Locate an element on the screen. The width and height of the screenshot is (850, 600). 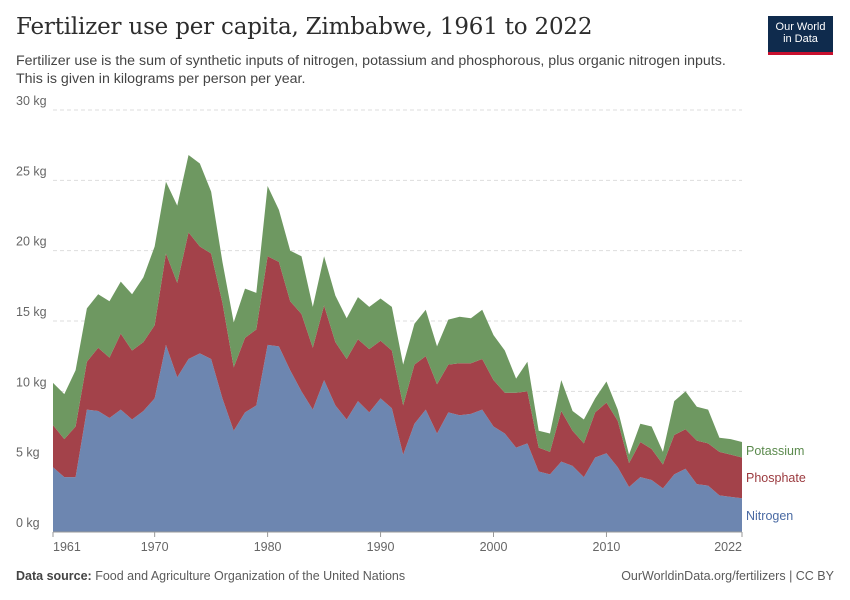
logo-line-2: in Data is located at coordinates (800, 39).